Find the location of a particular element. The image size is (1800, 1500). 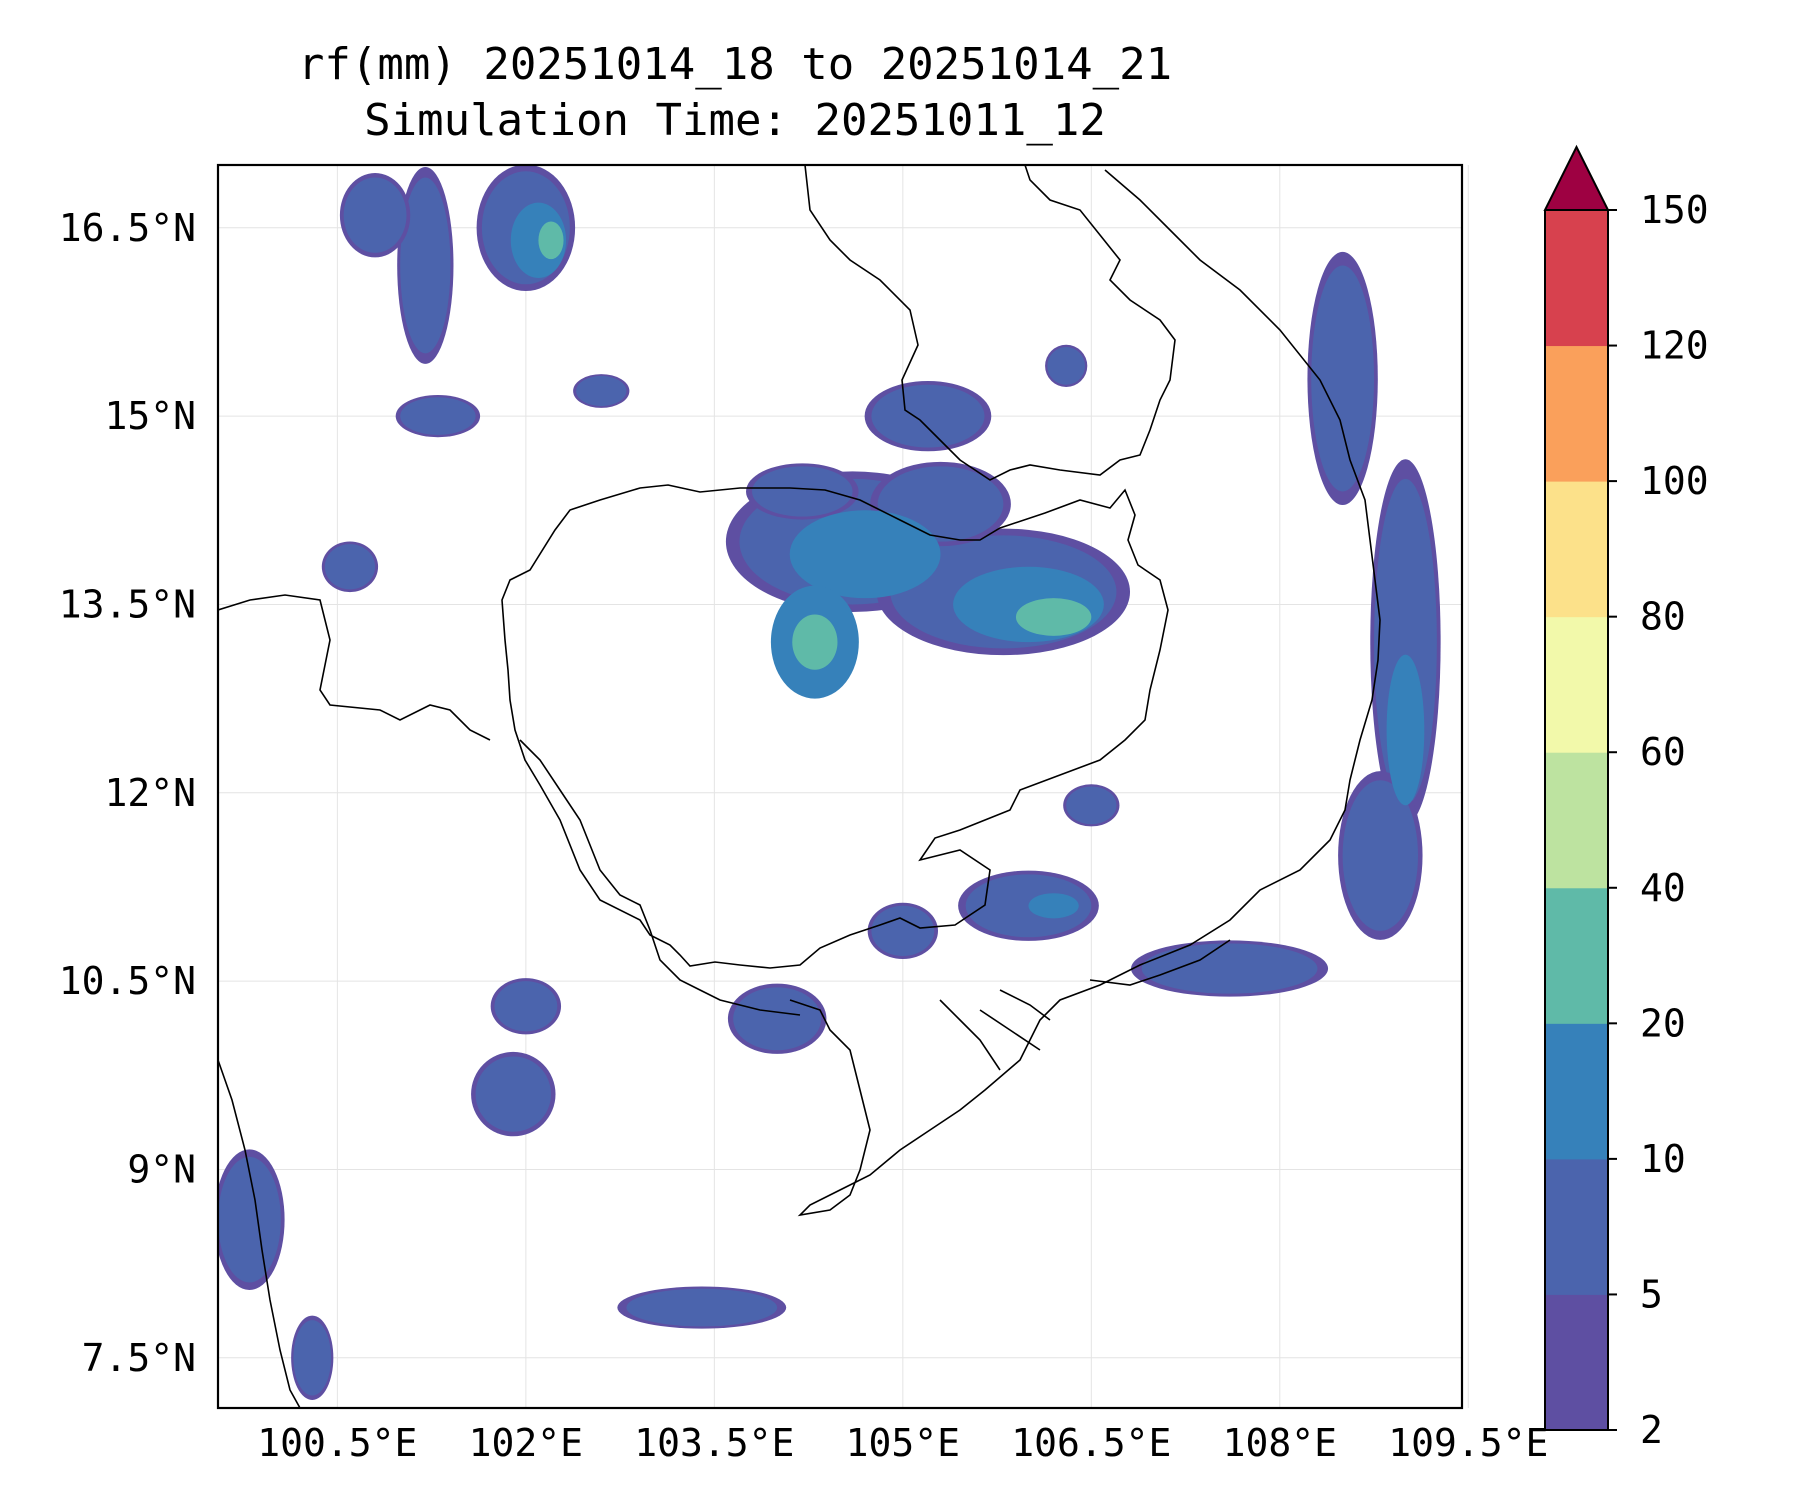

lat-tick-label: 10.5°N is located at coordinates (127, 981).